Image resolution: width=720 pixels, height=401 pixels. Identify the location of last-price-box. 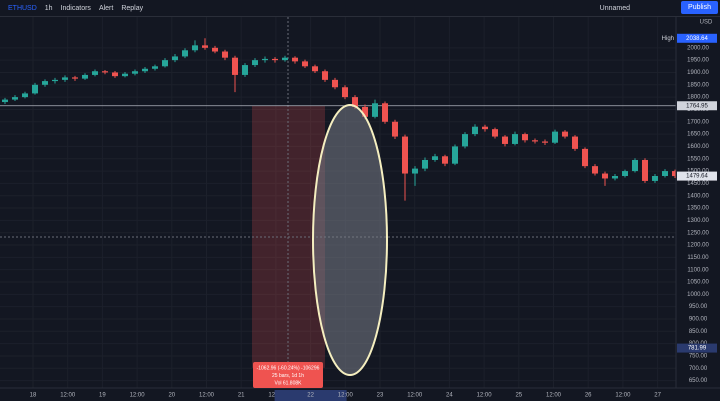
(697, 176).